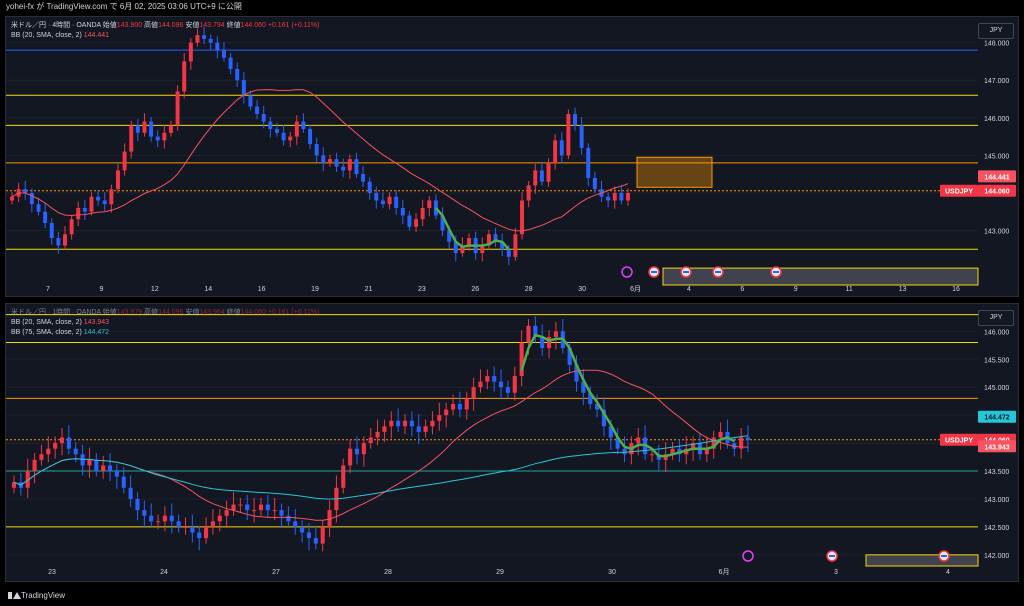 Image resolution: width=1024 pixels, height=606 pixels. I want to click on x-tick-label: 9, so click(101, 289).